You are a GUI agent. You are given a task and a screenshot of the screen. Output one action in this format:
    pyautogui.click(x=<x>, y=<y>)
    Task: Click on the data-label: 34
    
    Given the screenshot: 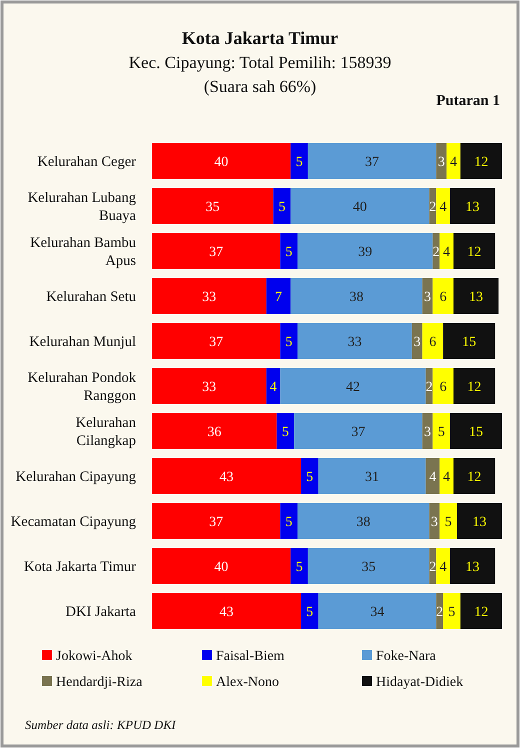 What is the action you would take?
    pyautogui.click(x=377, y=612)
    